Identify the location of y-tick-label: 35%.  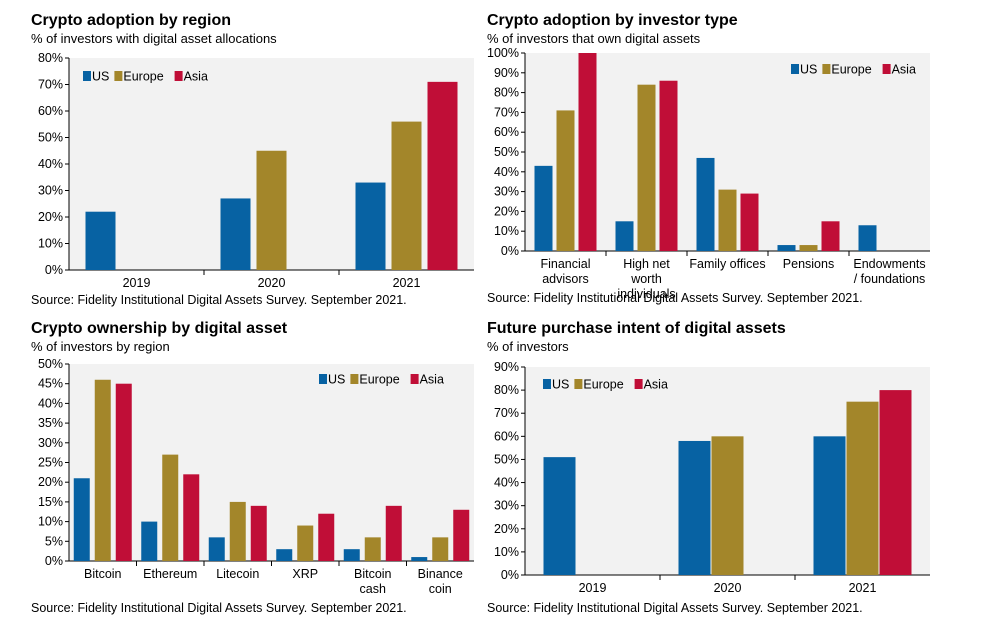
(50, 423).